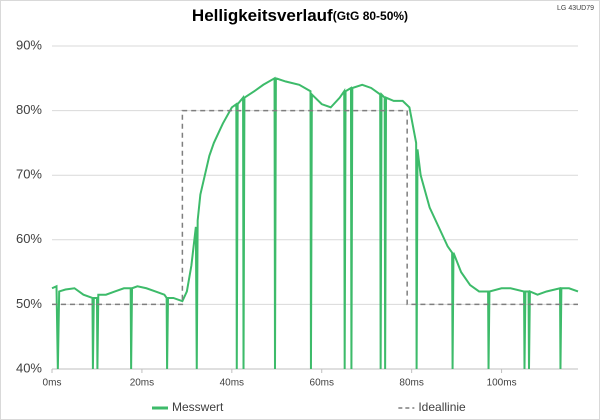 The width and height of the screenshot is (600, 420). I want to click on chart-title: Helligkeitsverlauf(GtG 80-50%), so click(300, 15).